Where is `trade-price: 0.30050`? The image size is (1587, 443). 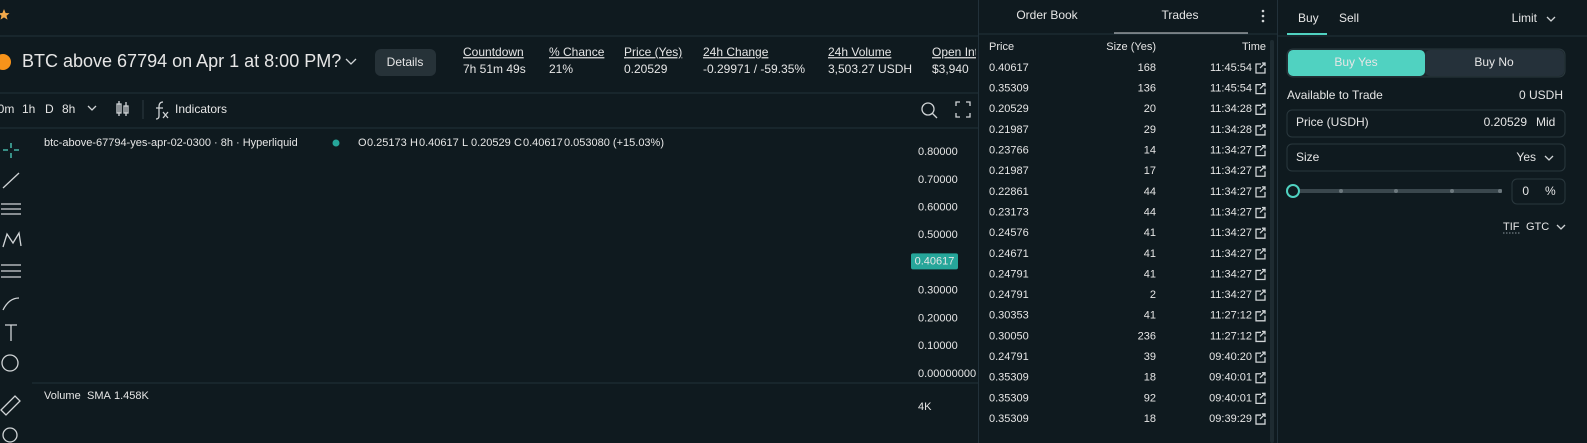 trade-price: 0.30050 is located at coordinates (1009, 336).